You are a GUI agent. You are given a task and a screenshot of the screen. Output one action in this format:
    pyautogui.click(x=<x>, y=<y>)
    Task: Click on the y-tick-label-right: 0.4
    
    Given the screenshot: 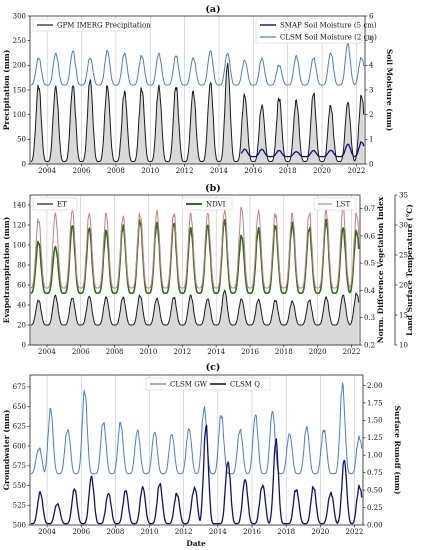 What is the action you would take?
    pyautogui.click(x=370, y=291)
    